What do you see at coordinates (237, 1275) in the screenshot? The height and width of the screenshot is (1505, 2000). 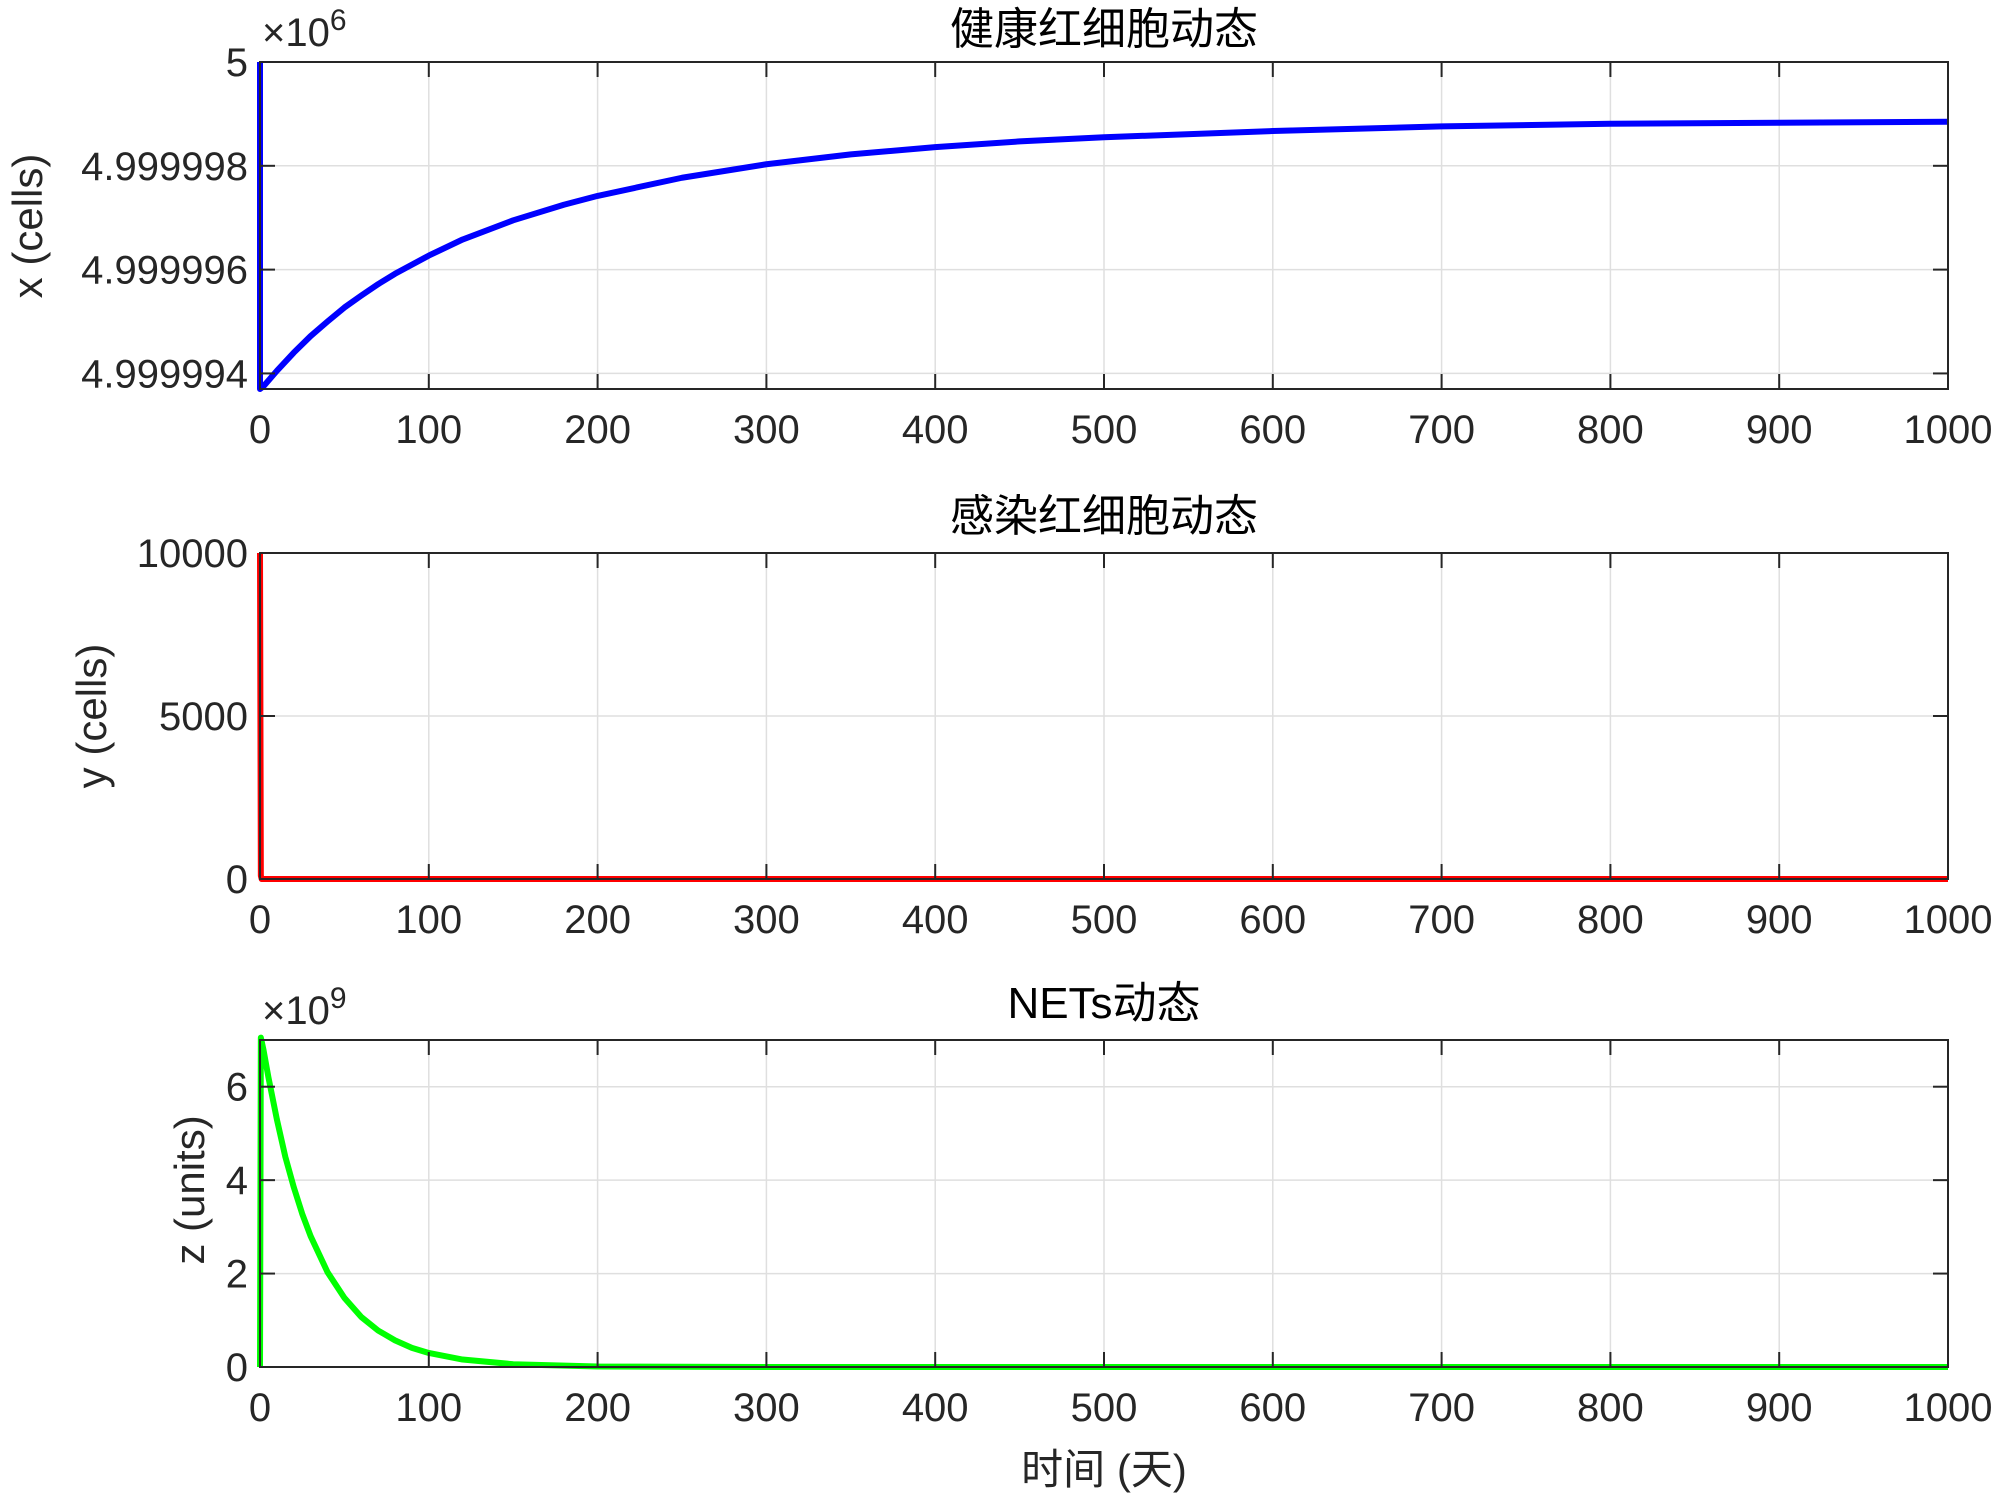 I see `y-tick-label: 2` at bounding box center [237, 1275].